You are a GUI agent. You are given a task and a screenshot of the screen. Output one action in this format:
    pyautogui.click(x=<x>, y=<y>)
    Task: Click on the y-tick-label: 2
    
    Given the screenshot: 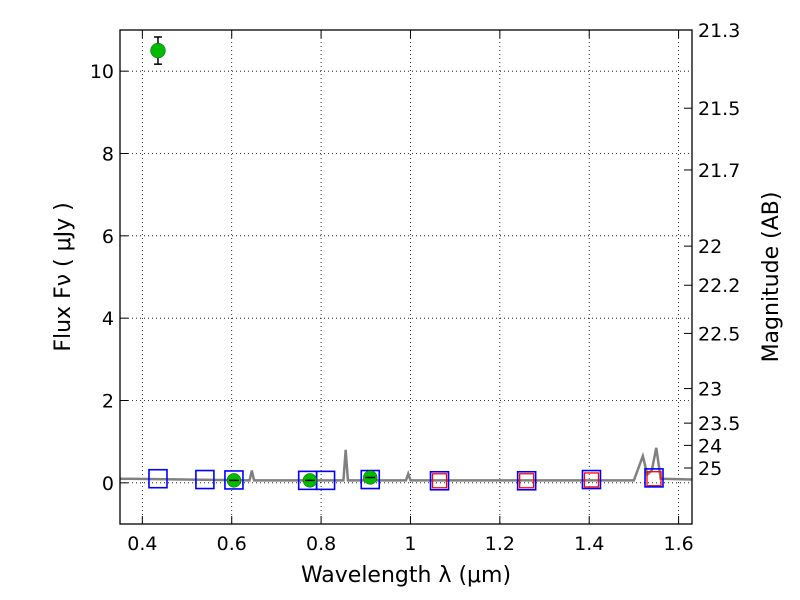 What is the action you would take?
    pyautogui.click(x=108, y=402)
    